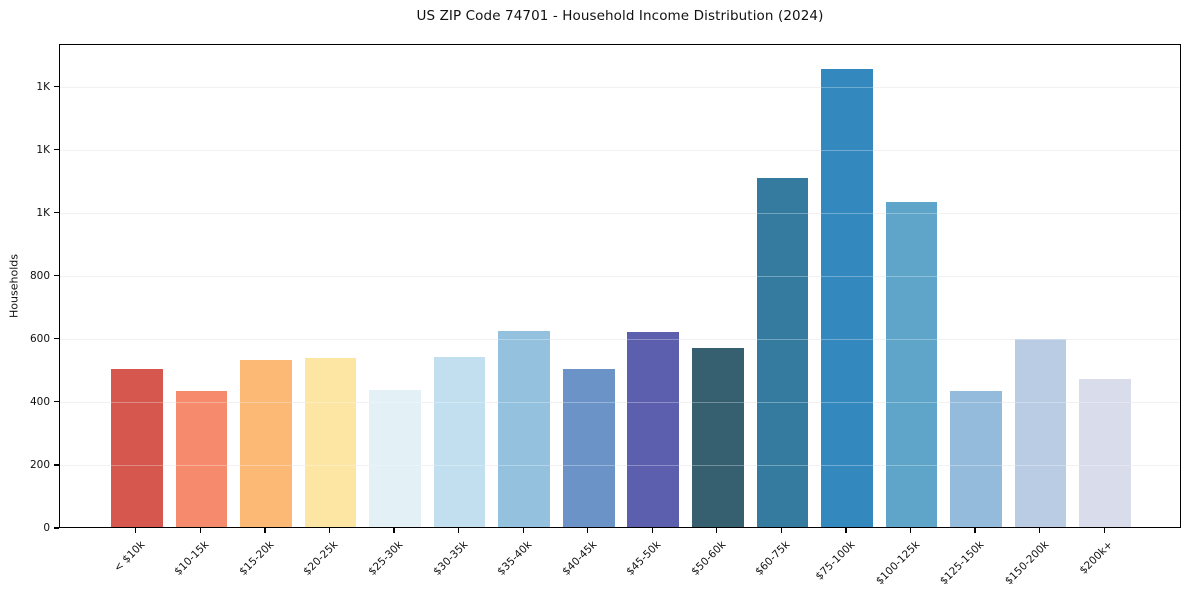  What do you see at coordinates (129, 556) in the screenshot?
I see `x-tick-label: < $10k` at bounding box center [129, 556].